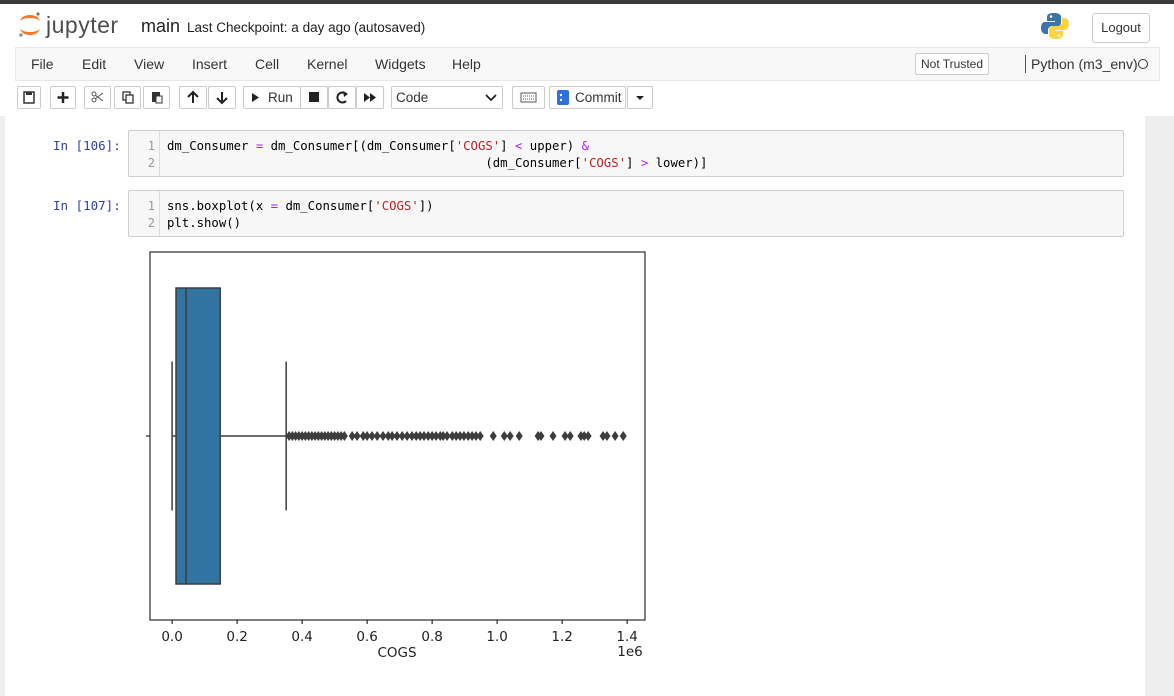 Image resolution: width=1174 pixels, height=696 pixels. Describe the element at coordinates (400, 64) in the screenshot. I see `menu-item: Widgets` at that location.